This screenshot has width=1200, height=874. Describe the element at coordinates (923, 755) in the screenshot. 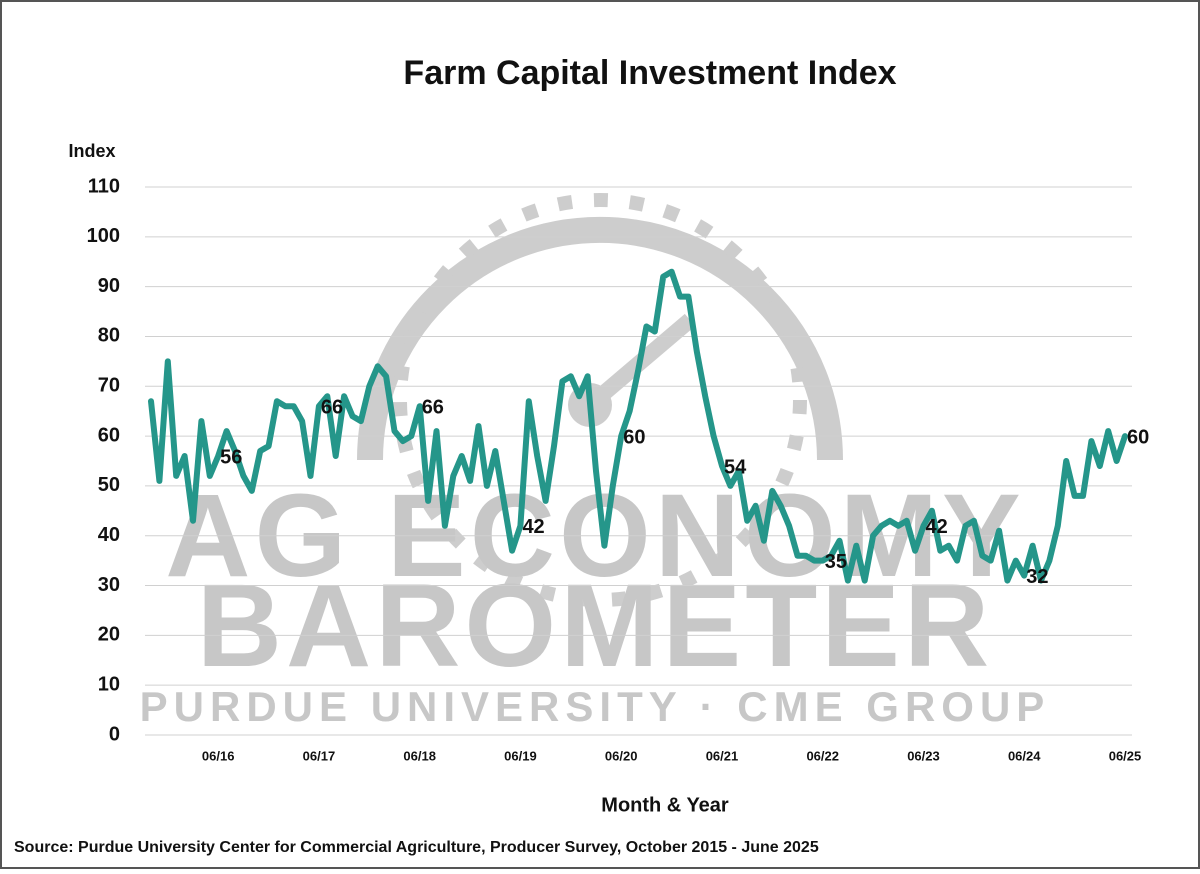

I see `x-tick-label: 06/23` at that location.